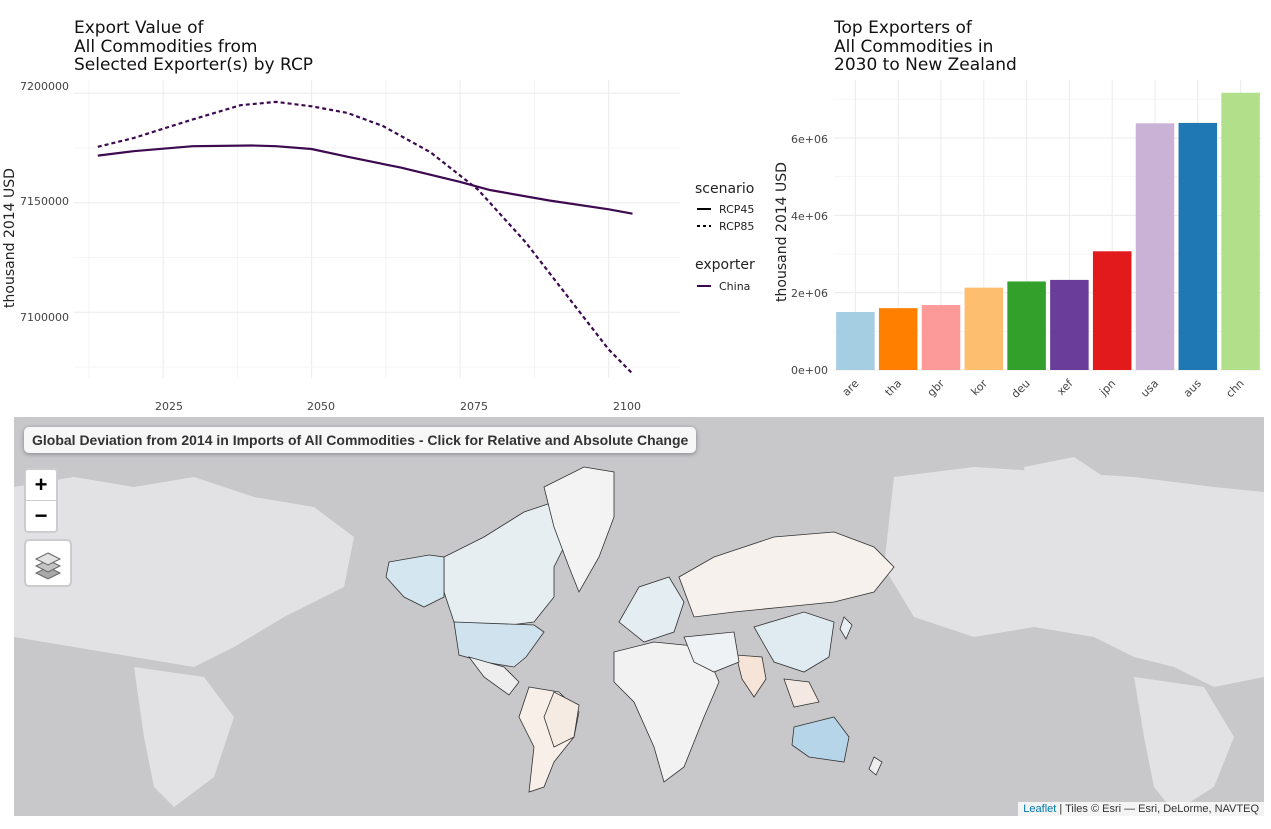 The width and height of the screenshot is (1271, 829). Describe the element at coordinates (809, 139) in the screenshot. I see `bar-y-tick-label: 6e+06` at that location.